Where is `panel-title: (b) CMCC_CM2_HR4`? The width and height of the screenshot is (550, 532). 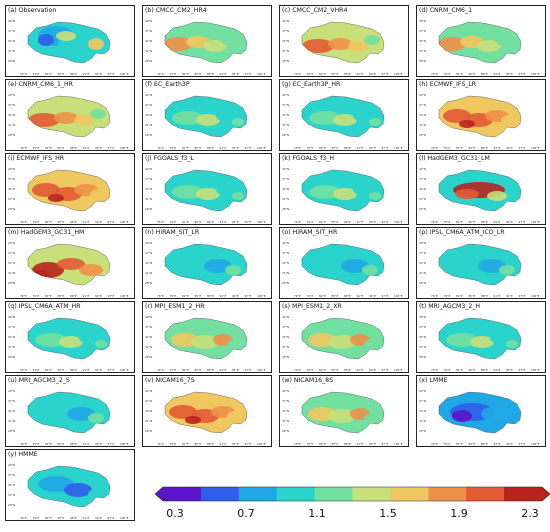 panel-title: (b) CMCC_CM2_HR4 is located at coordinates (176, 10).